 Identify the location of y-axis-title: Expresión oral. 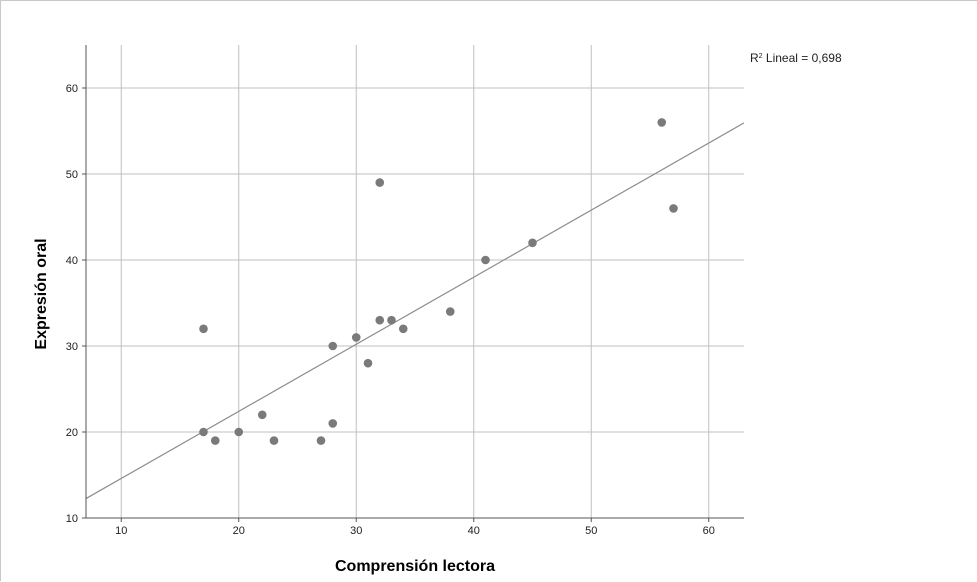
(41, 293).